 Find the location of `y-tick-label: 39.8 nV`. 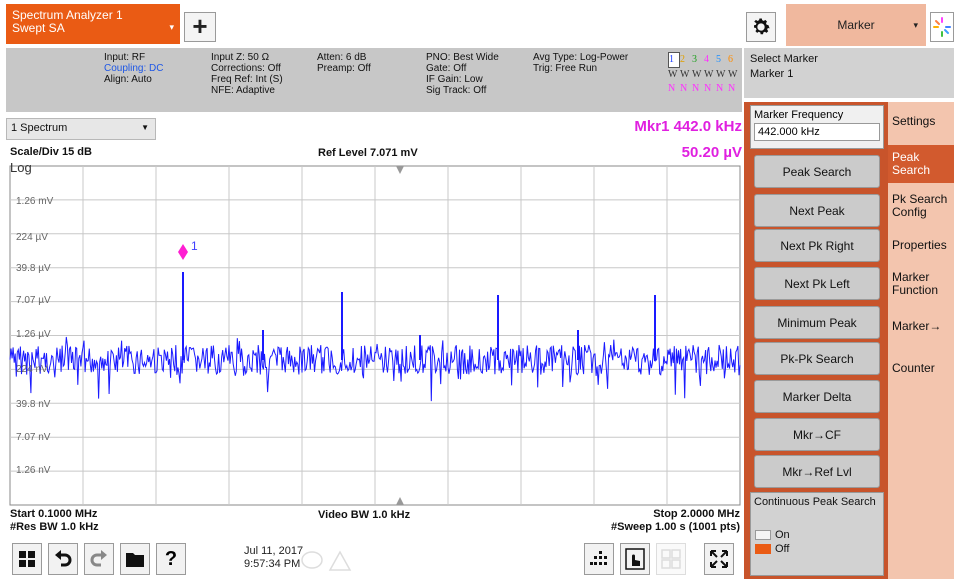

y-tick-label: 39.8 nV is located at coordinates (33, 404).